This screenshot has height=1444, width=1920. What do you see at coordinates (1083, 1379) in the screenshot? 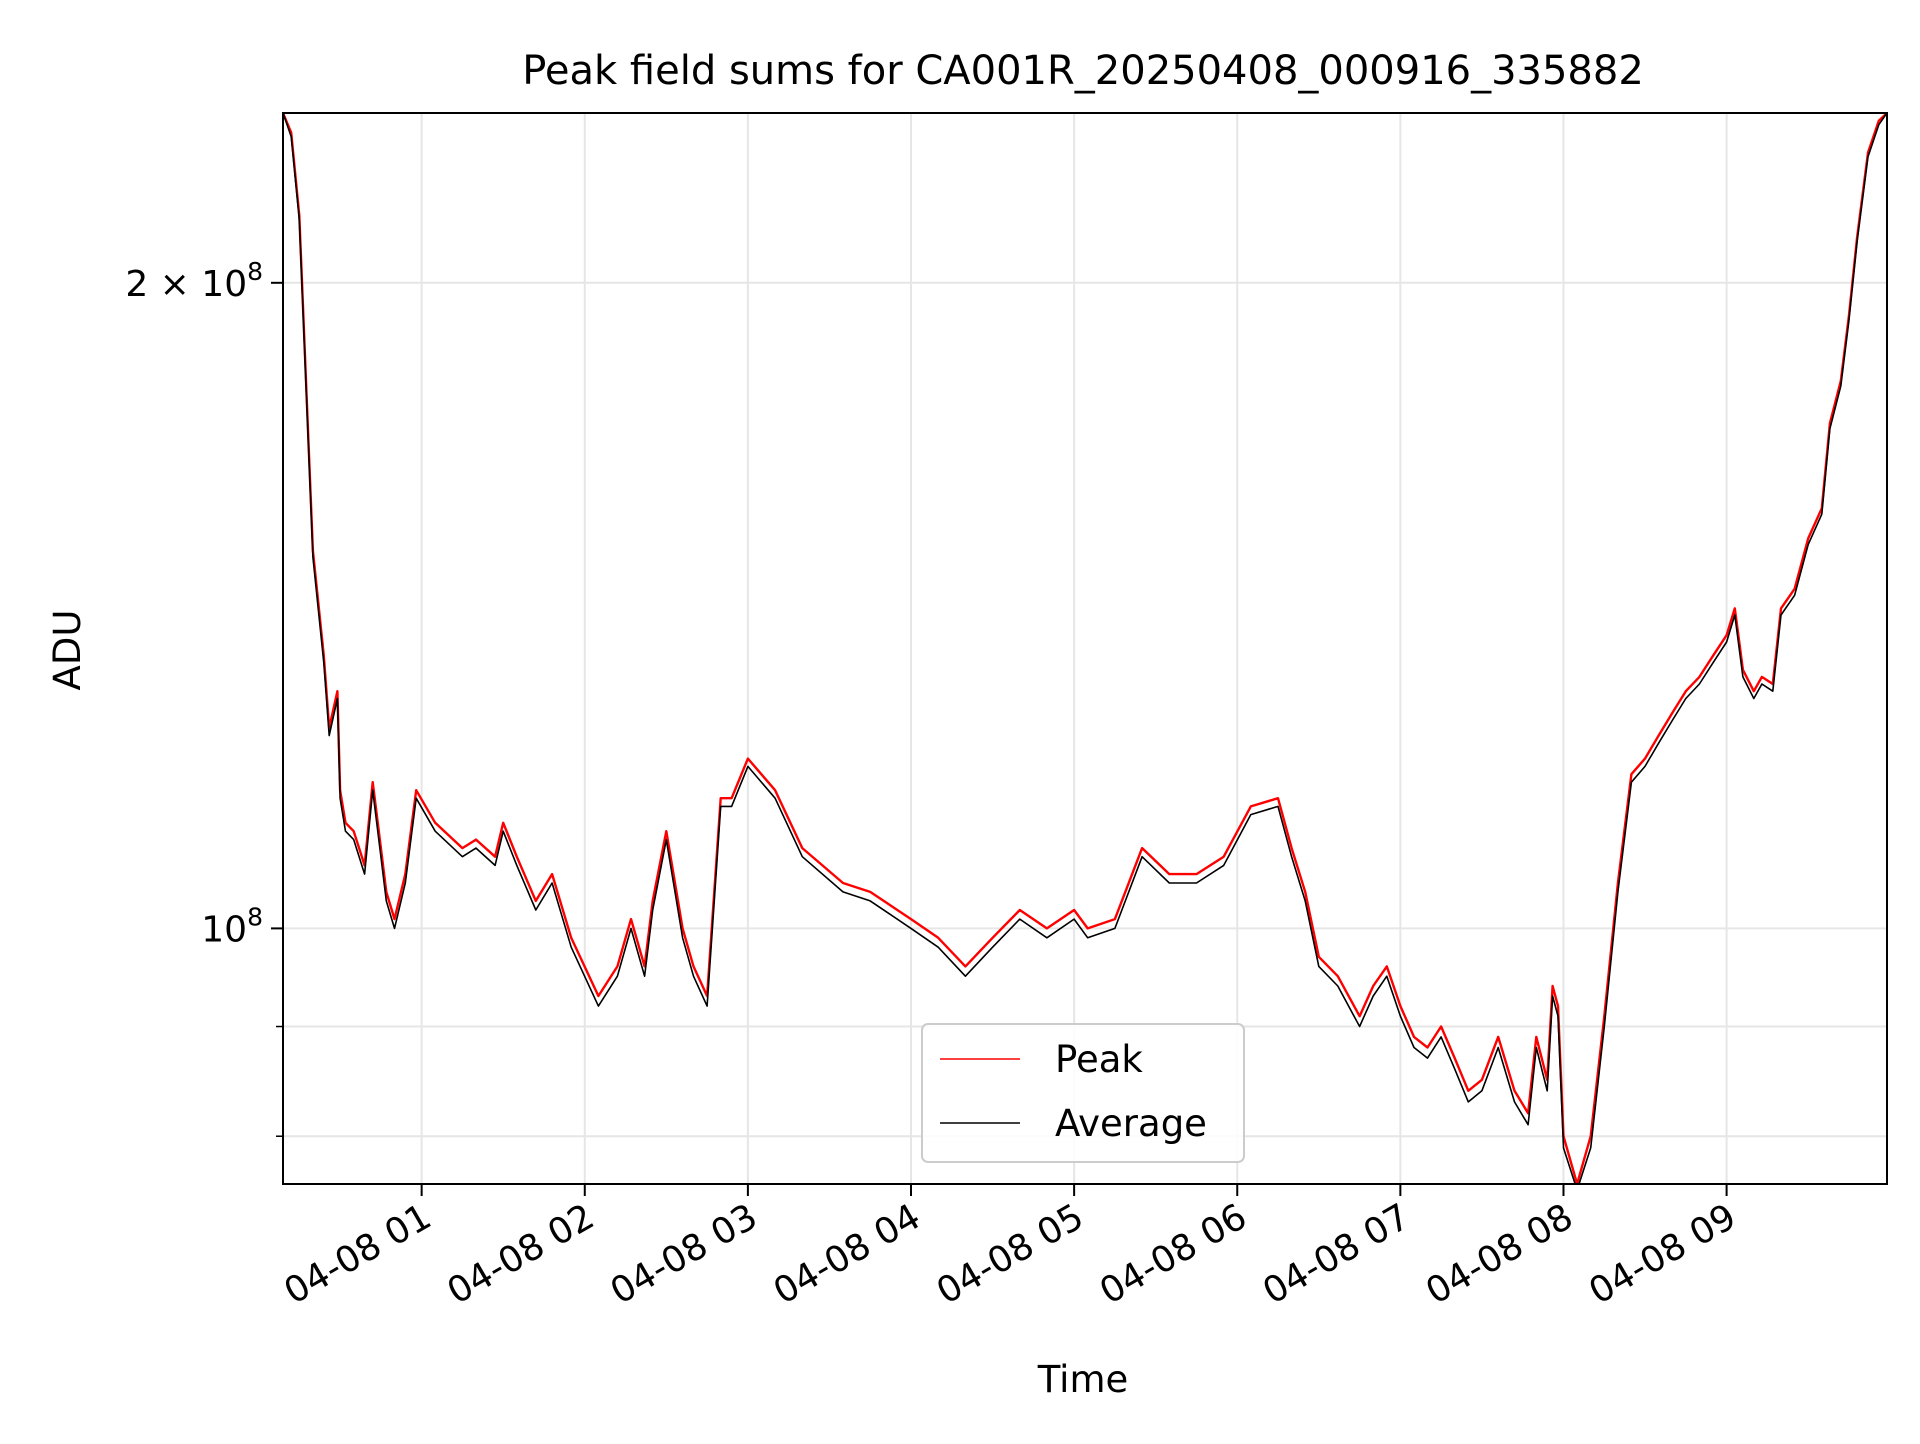
I see `x-axis-label: Time` at bounding box center [1083, 1379].